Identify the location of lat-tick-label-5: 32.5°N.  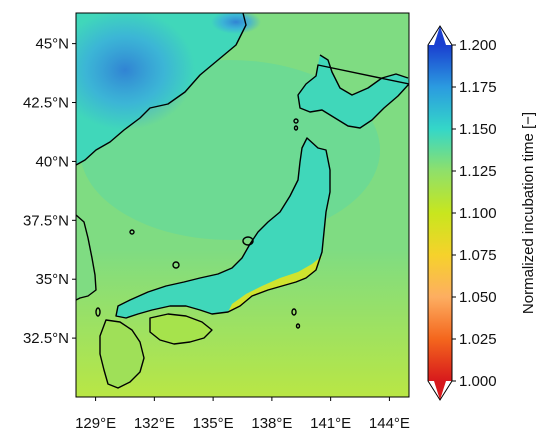
(46, 338).